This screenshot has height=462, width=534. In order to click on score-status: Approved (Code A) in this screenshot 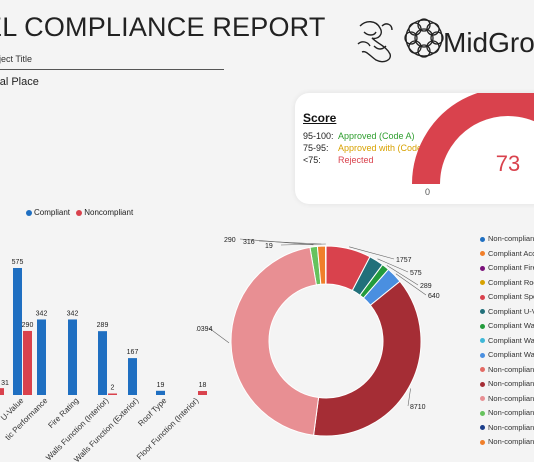, I will do `click(376, 136)`.